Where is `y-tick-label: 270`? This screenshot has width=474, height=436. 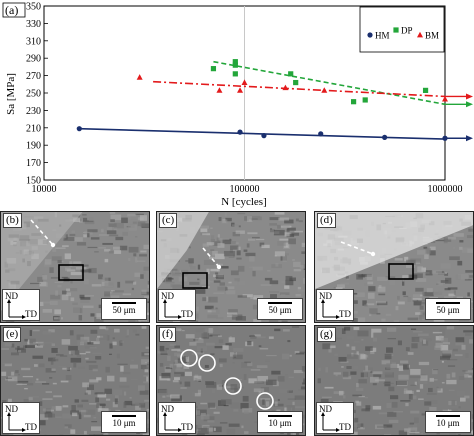
y-tick-label: 270 is located at coordinates (33, 76).